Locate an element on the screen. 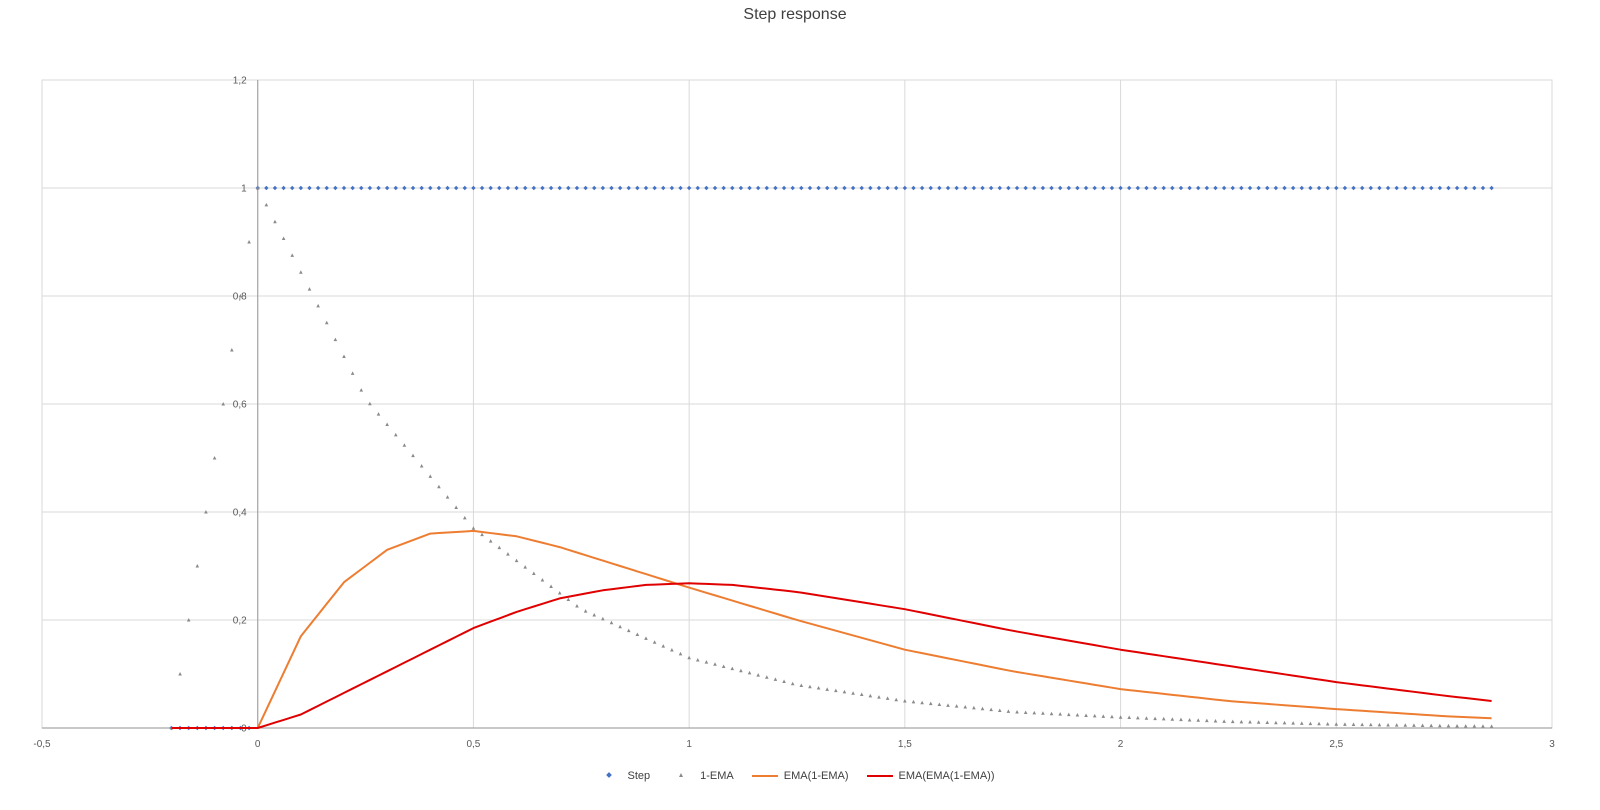  x-tick-label: 1 is located at coordinates (689, 744).